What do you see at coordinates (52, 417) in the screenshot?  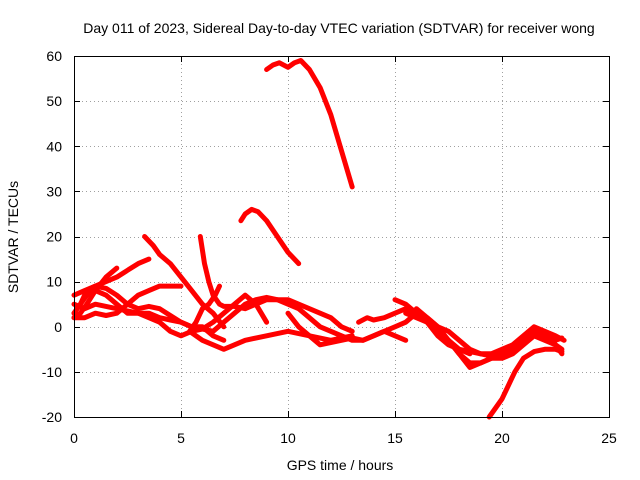 I see `y-tick-label: -20` at bounding box center [52, 417].